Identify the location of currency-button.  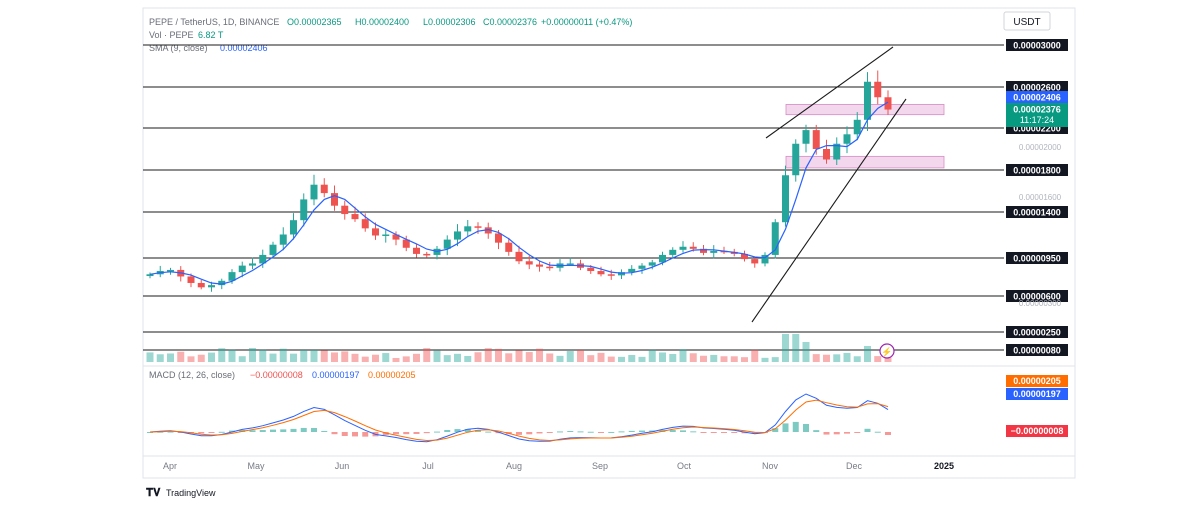
(1027, 21).